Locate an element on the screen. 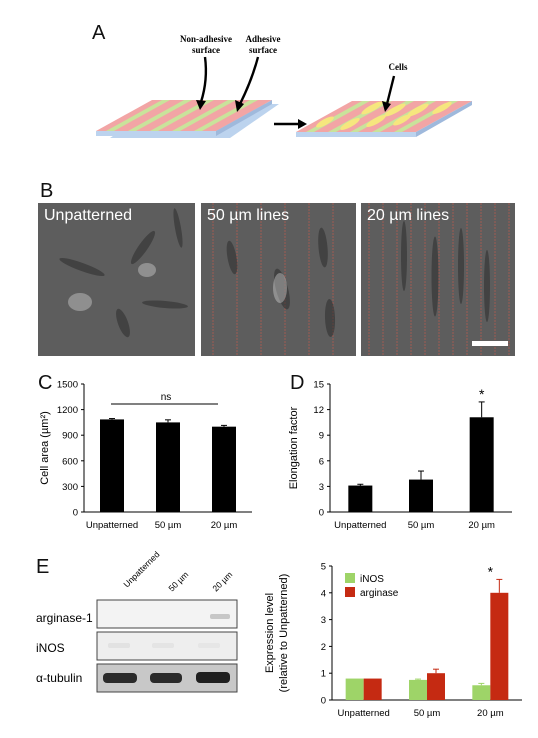 This screenshot has height=738, width=538. non-adhesive-line2: surface is located at coordinates (206, 50).